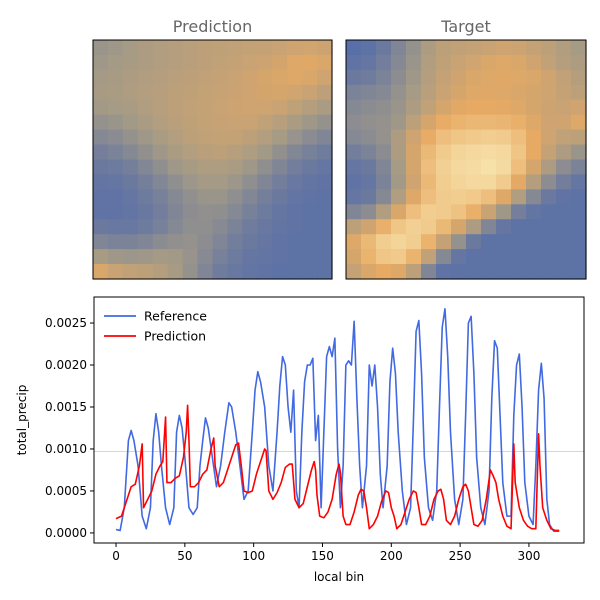 This screenshot has width=600, height=600. Describe the element at coordinates (155, 326) in the screenshot. I see `legend: Reference Prediction` at that location.